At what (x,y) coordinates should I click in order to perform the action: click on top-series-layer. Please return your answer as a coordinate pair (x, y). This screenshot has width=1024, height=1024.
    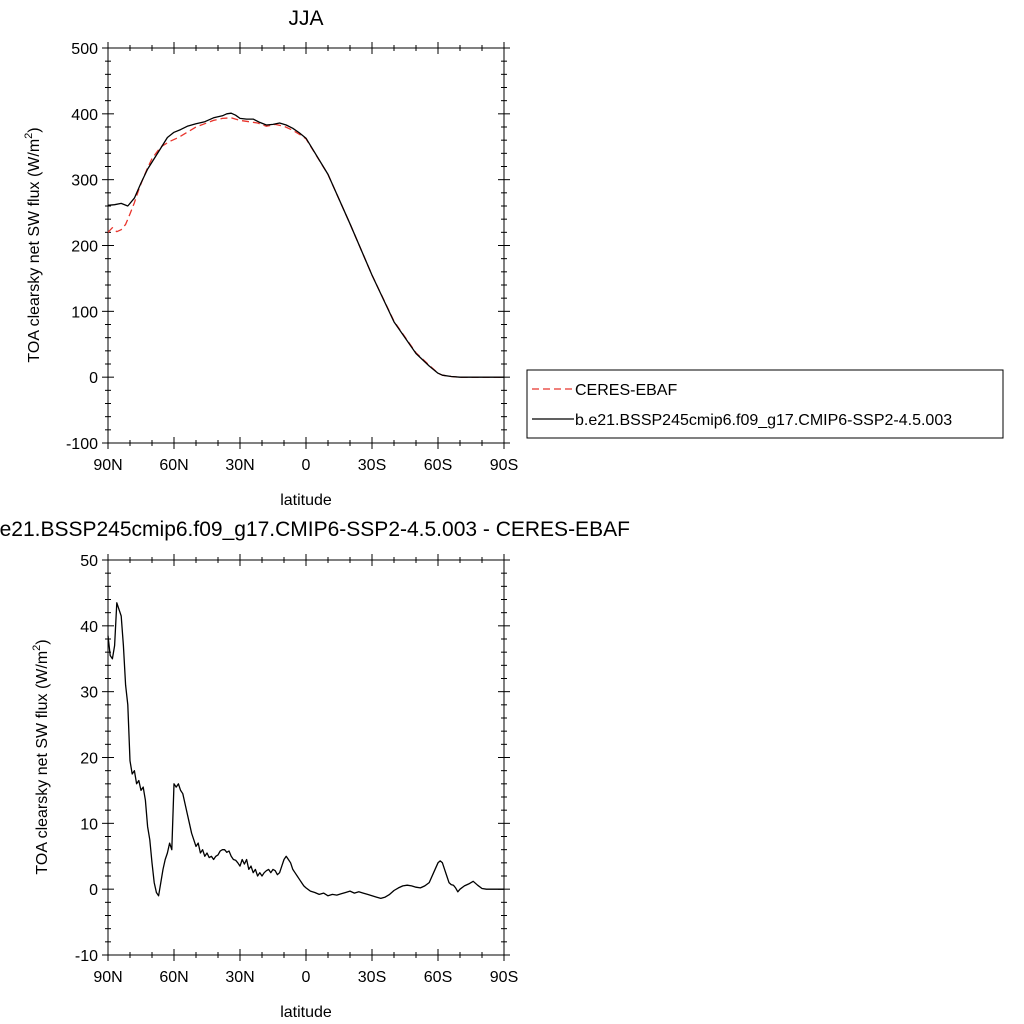
    Looking at the image, I should click on (305, 245).